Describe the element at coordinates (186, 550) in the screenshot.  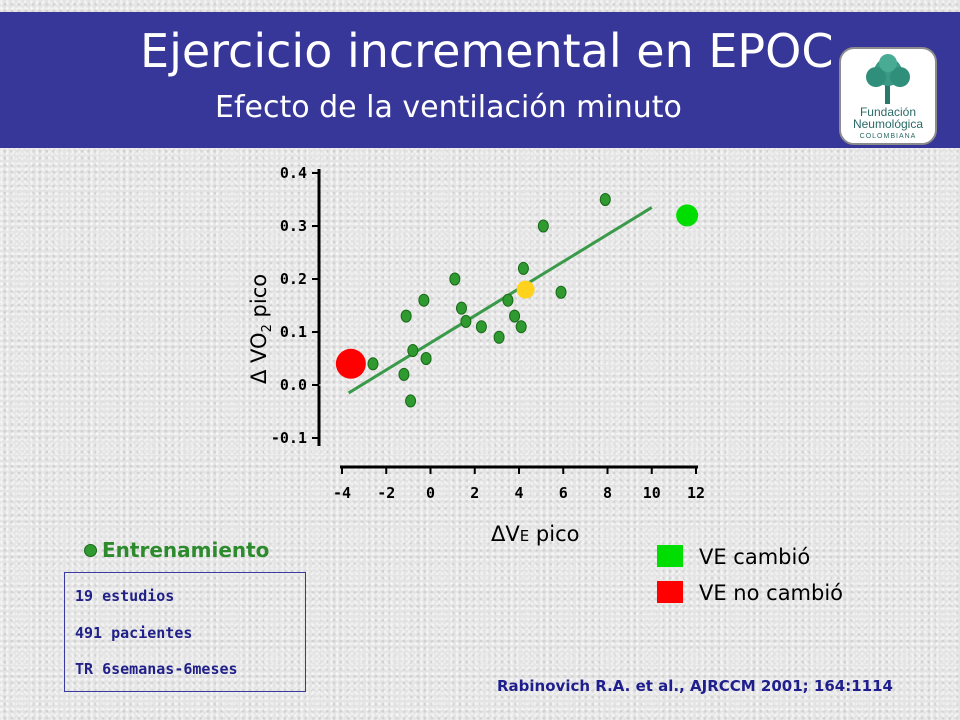
I see `training-legend-title: Entrenamiento` at that location.